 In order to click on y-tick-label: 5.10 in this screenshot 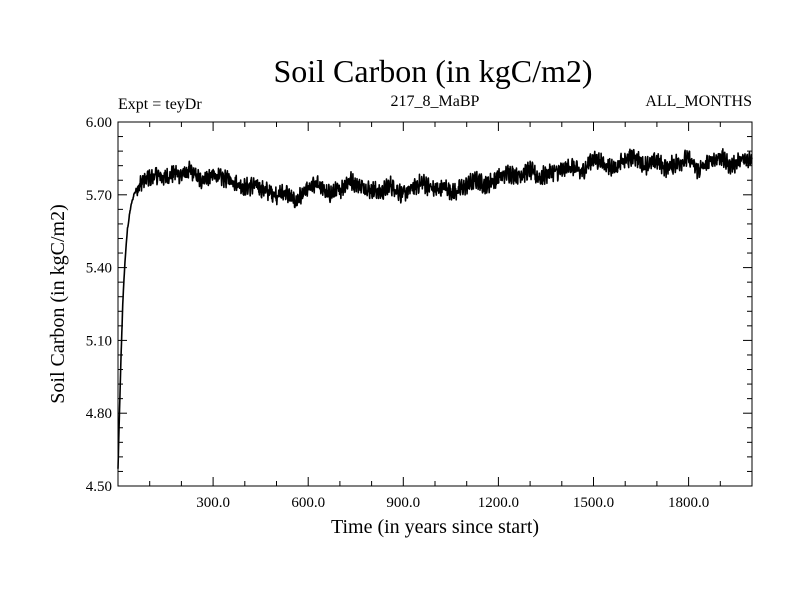, I will do `click(99, 341)`.